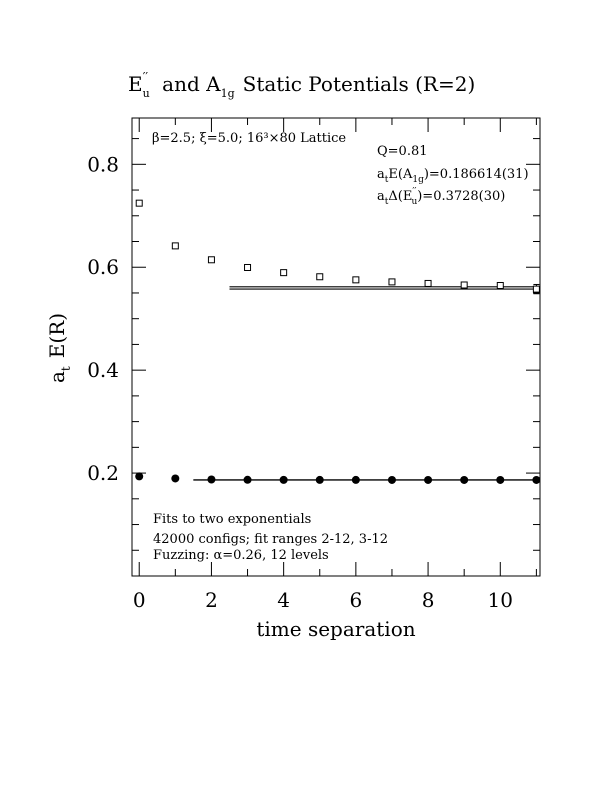  I want to click on y-axis-label: at E(R), so click(59, 348).